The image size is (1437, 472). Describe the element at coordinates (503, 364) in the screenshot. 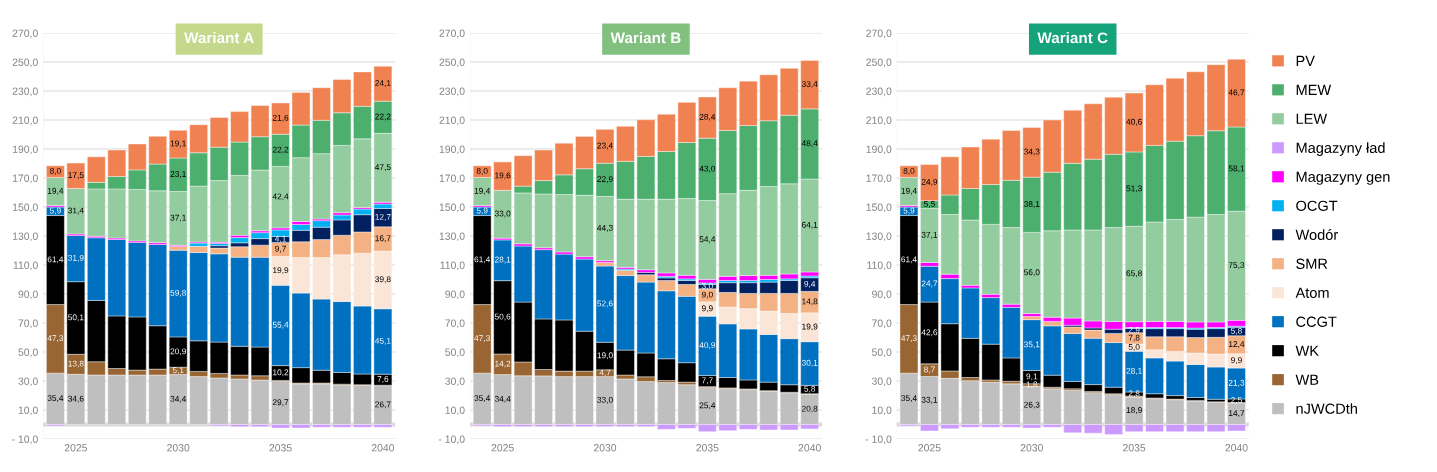

I see `data-label: 14,2` at that location.